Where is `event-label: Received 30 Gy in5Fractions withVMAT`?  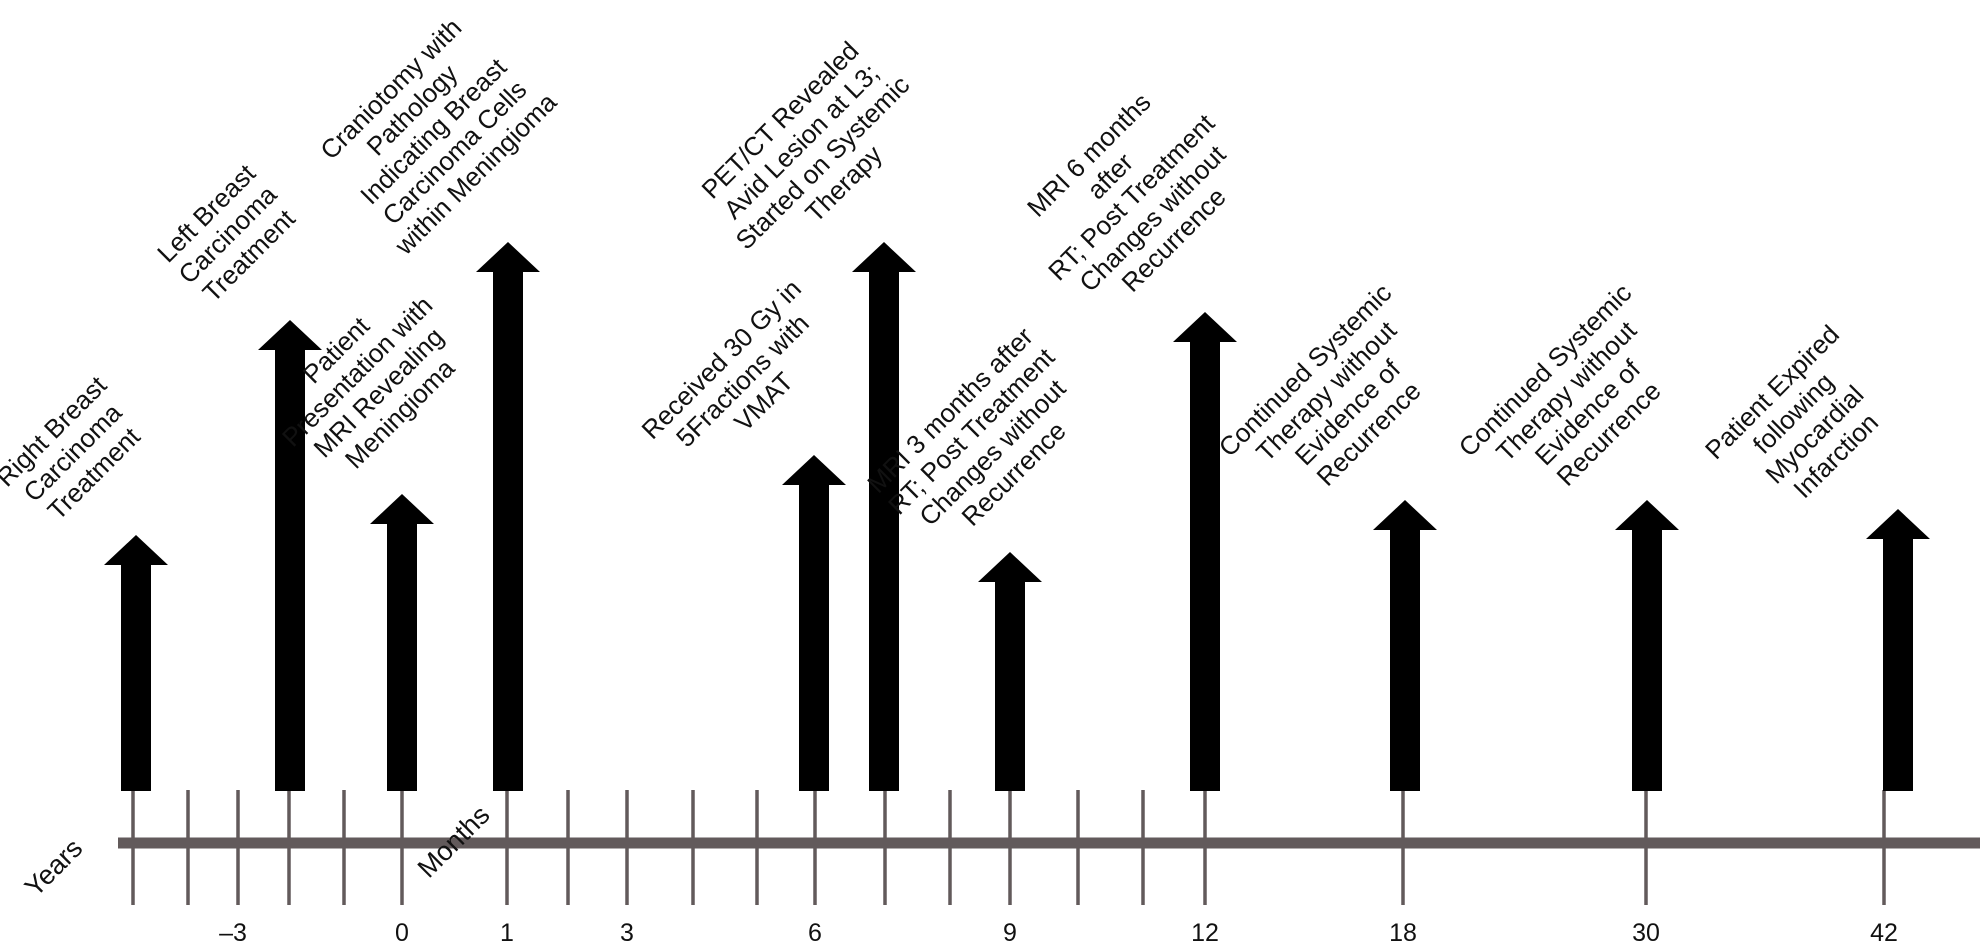
event-label: Received 30 Gy in5Fractions withVMAT is located at coordinates (742, 380).